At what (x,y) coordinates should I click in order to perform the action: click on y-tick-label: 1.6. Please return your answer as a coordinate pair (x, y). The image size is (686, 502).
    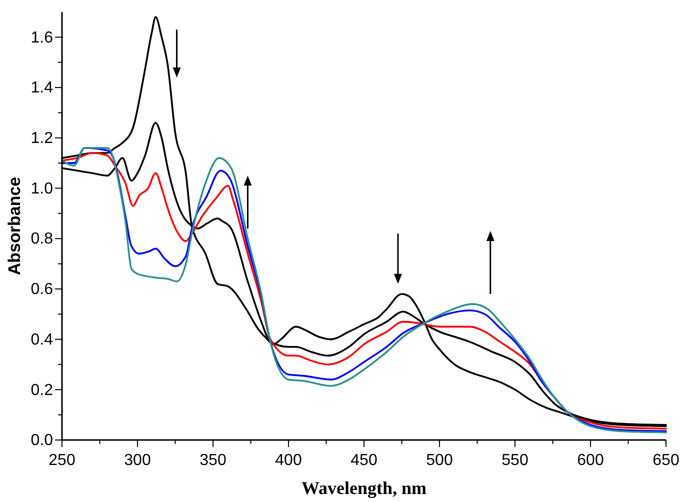
    Looking at the image, I should click on (42, 37).